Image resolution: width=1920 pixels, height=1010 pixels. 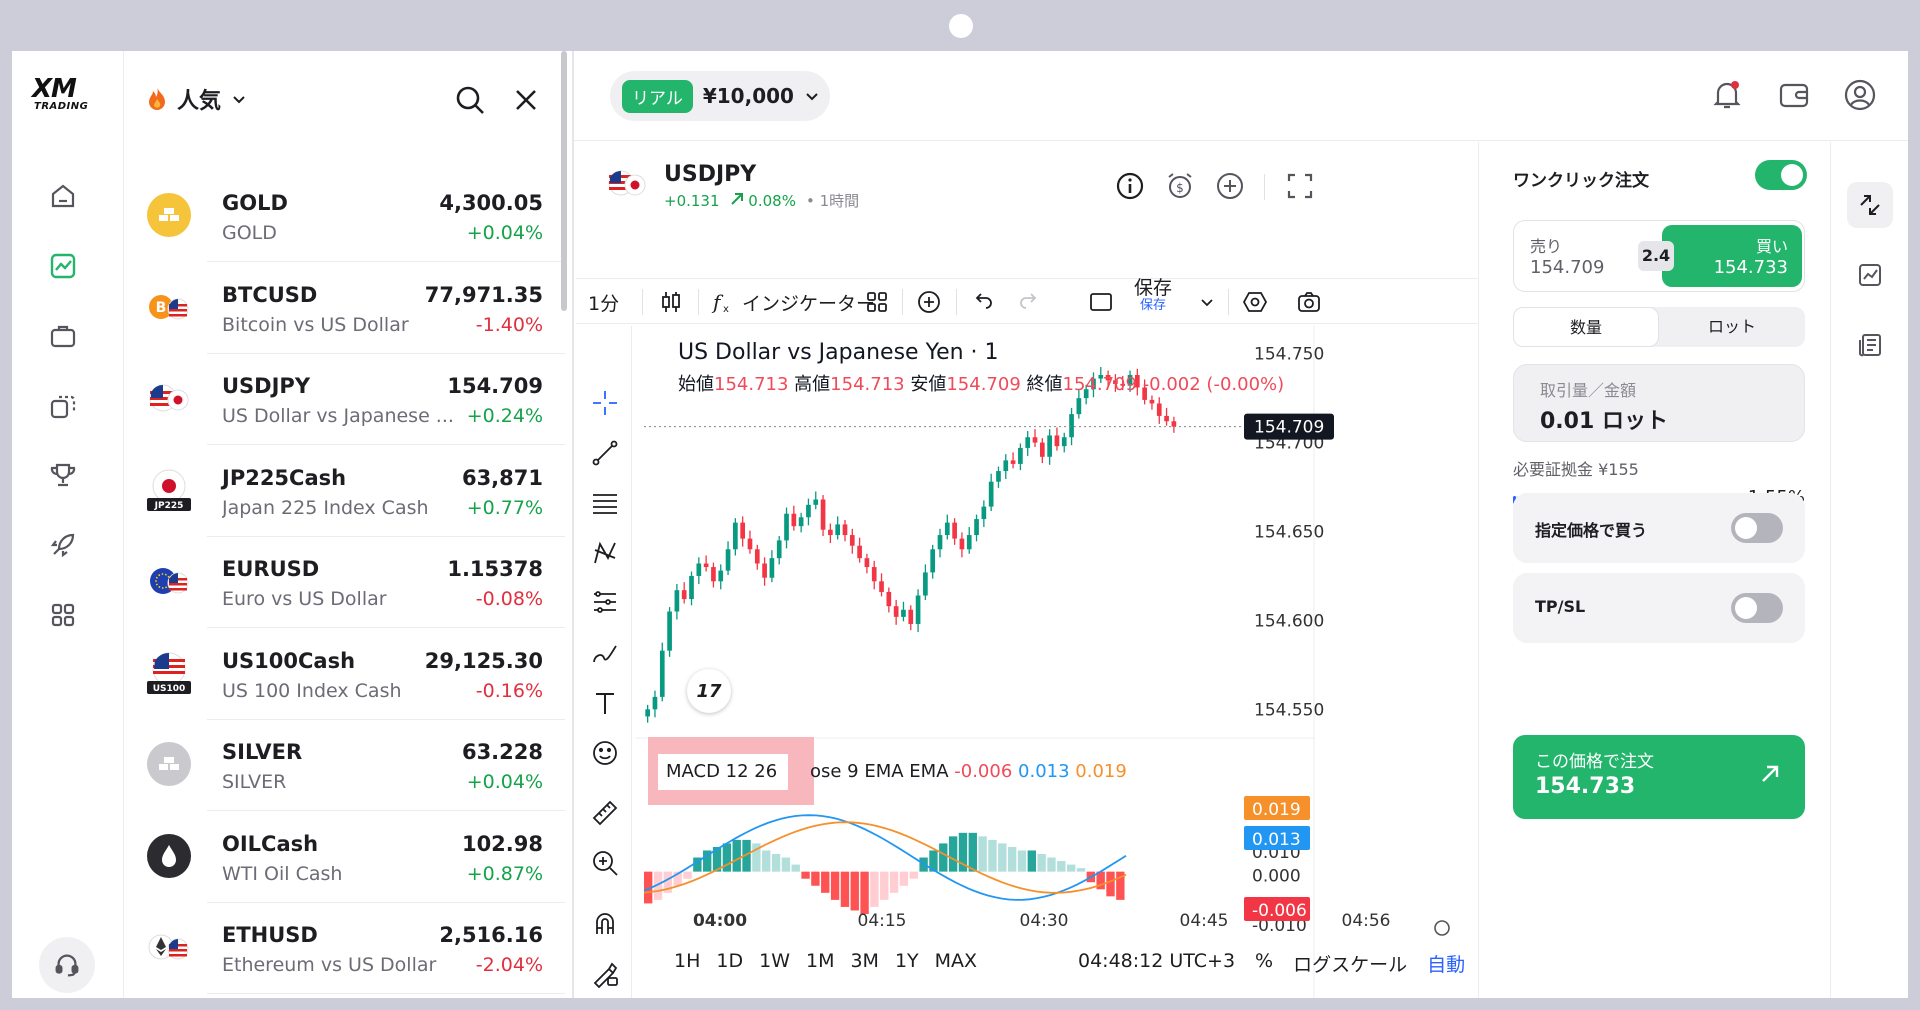 I want to click on notification-bell-icon, so click(x=1727, y=95).